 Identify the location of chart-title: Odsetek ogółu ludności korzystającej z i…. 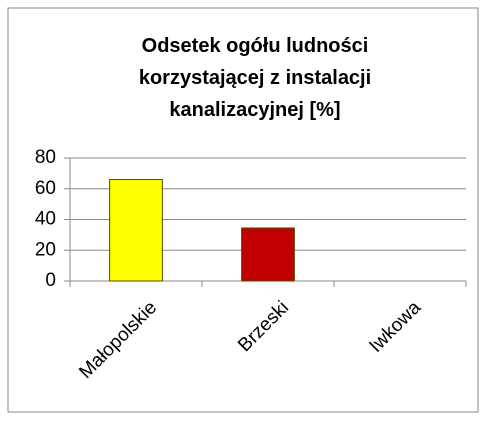
(255, 78).